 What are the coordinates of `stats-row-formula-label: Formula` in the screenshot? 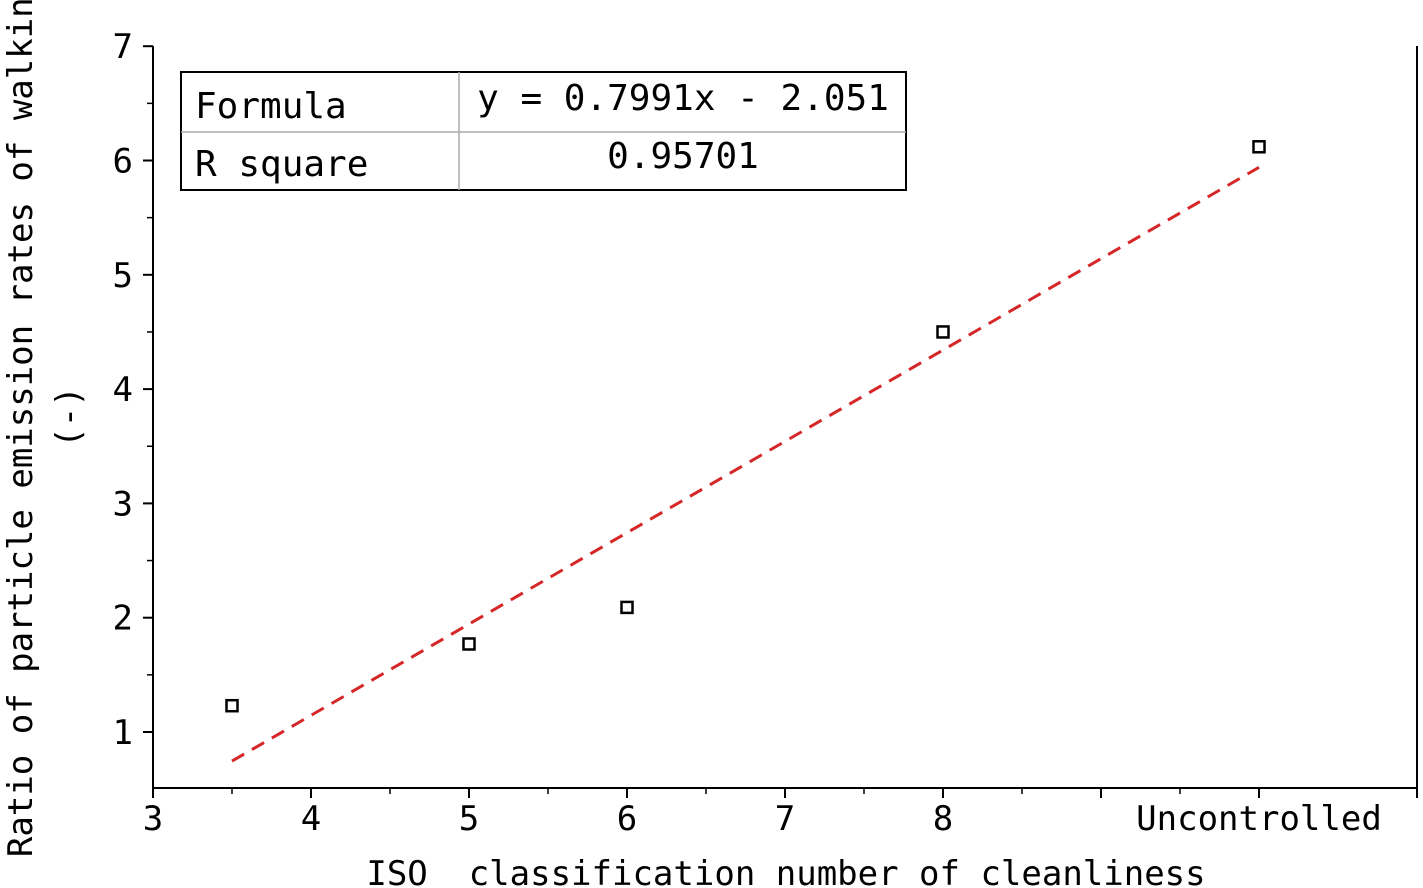 It's located at (271, 106).